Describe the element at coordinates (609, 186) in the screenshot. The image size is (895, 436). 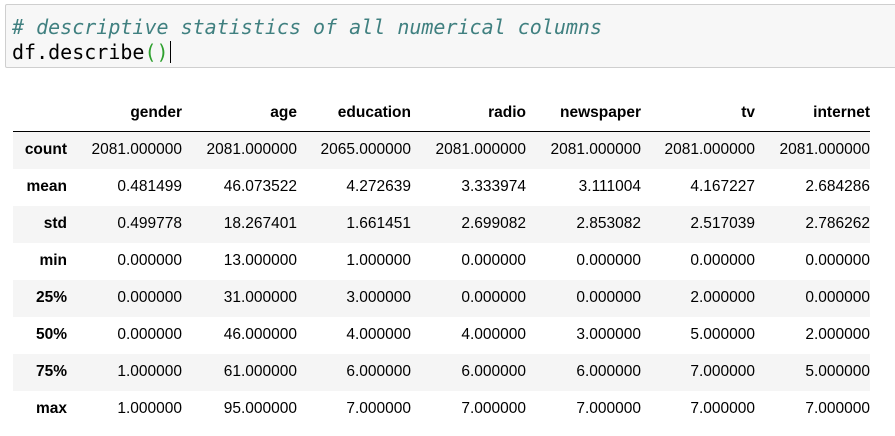
I see `table-cell: 3.111004` at that location.